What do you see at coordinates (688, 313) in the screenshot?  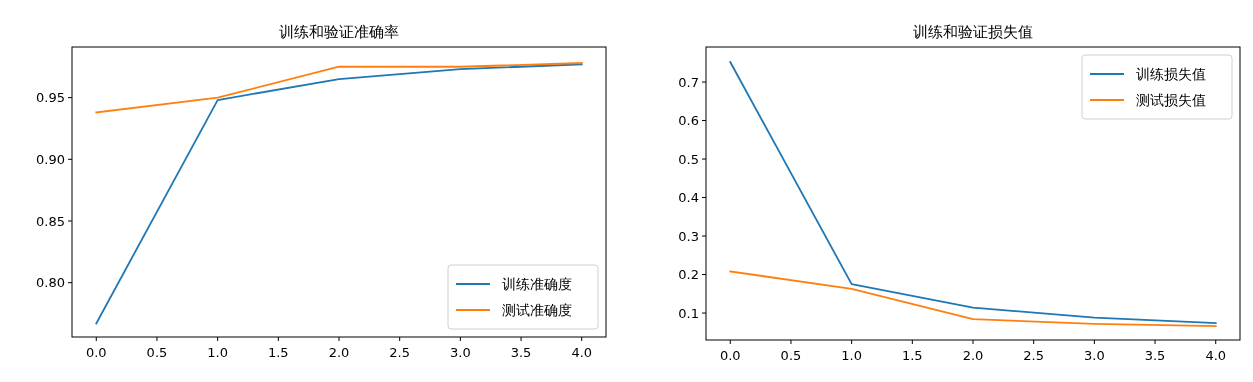 I see `y-tick-label: 0.1` at bounding box center [688, 313].